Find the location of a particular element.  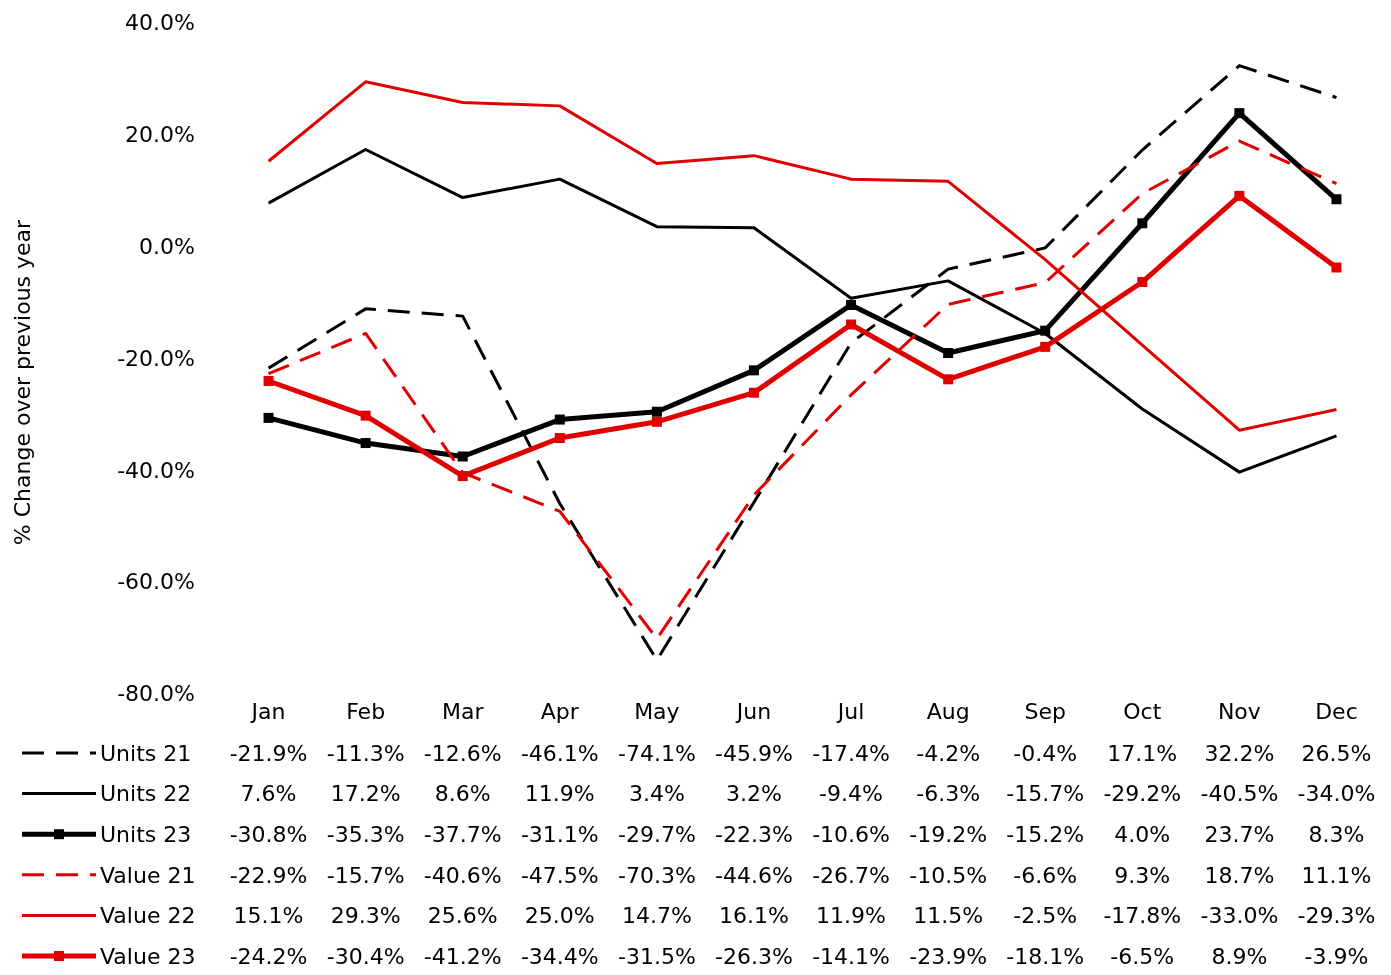

data-label: -29.3% is located at coordinates (1336, 916).